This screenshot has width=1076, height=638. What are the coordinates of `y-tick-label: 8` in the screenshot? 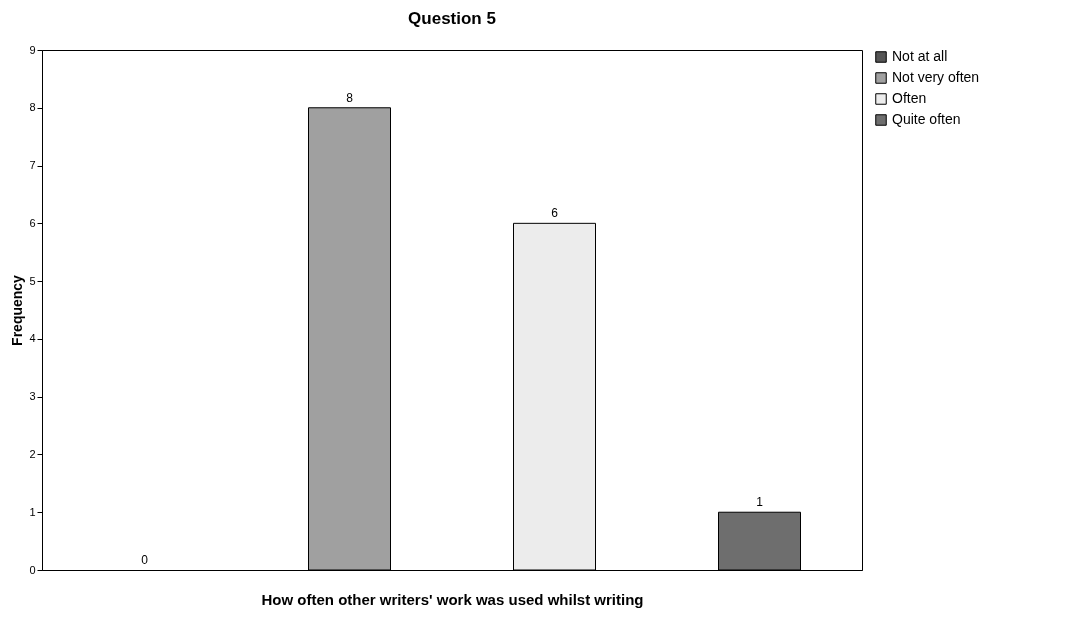 It's located at (32, 107).